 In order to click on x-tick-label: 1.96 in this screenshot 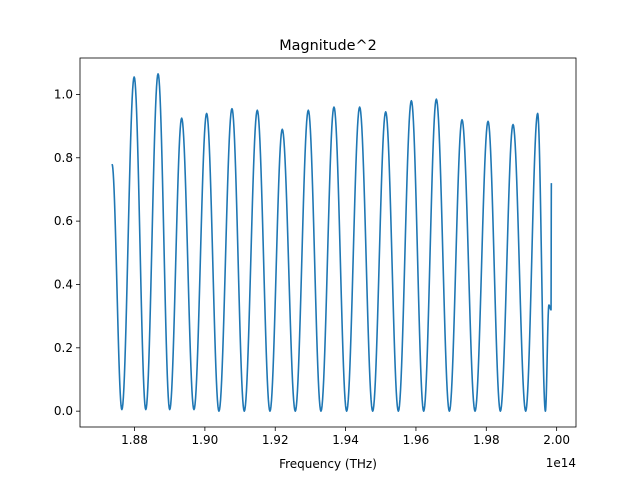, I will do `click(416, 440)`.